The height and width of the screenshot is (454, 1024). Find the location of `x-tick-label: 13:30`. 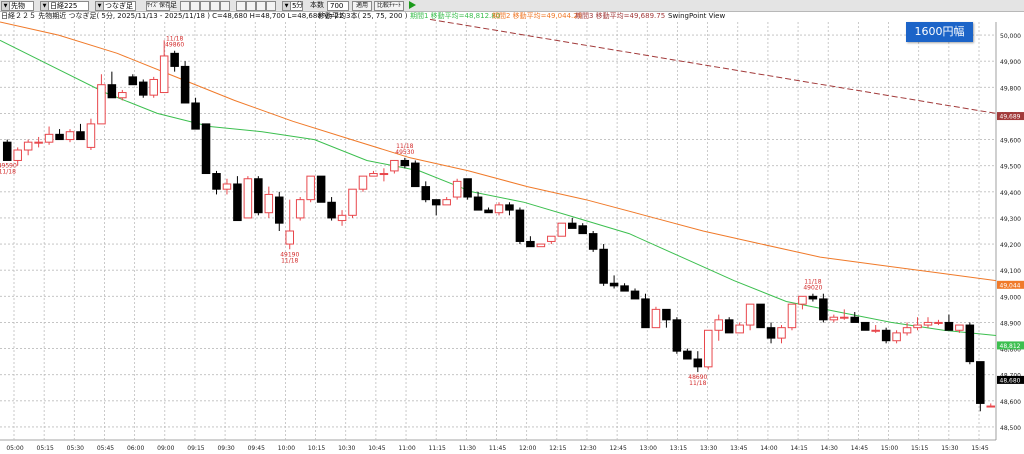

x-tick-label: 13:30 is located at coordinates (708, 448).